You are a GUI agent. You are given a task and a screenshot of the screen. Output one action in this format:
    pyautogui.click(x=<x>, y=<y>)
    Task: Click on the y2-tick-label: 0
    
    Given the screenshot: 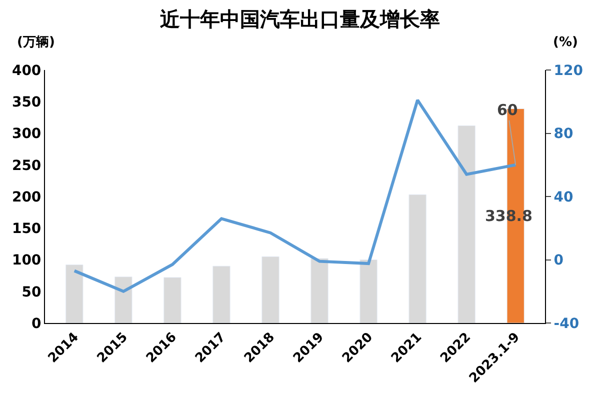 What is the action you would take?
    pyautogui.click(x=559, y=260)
    